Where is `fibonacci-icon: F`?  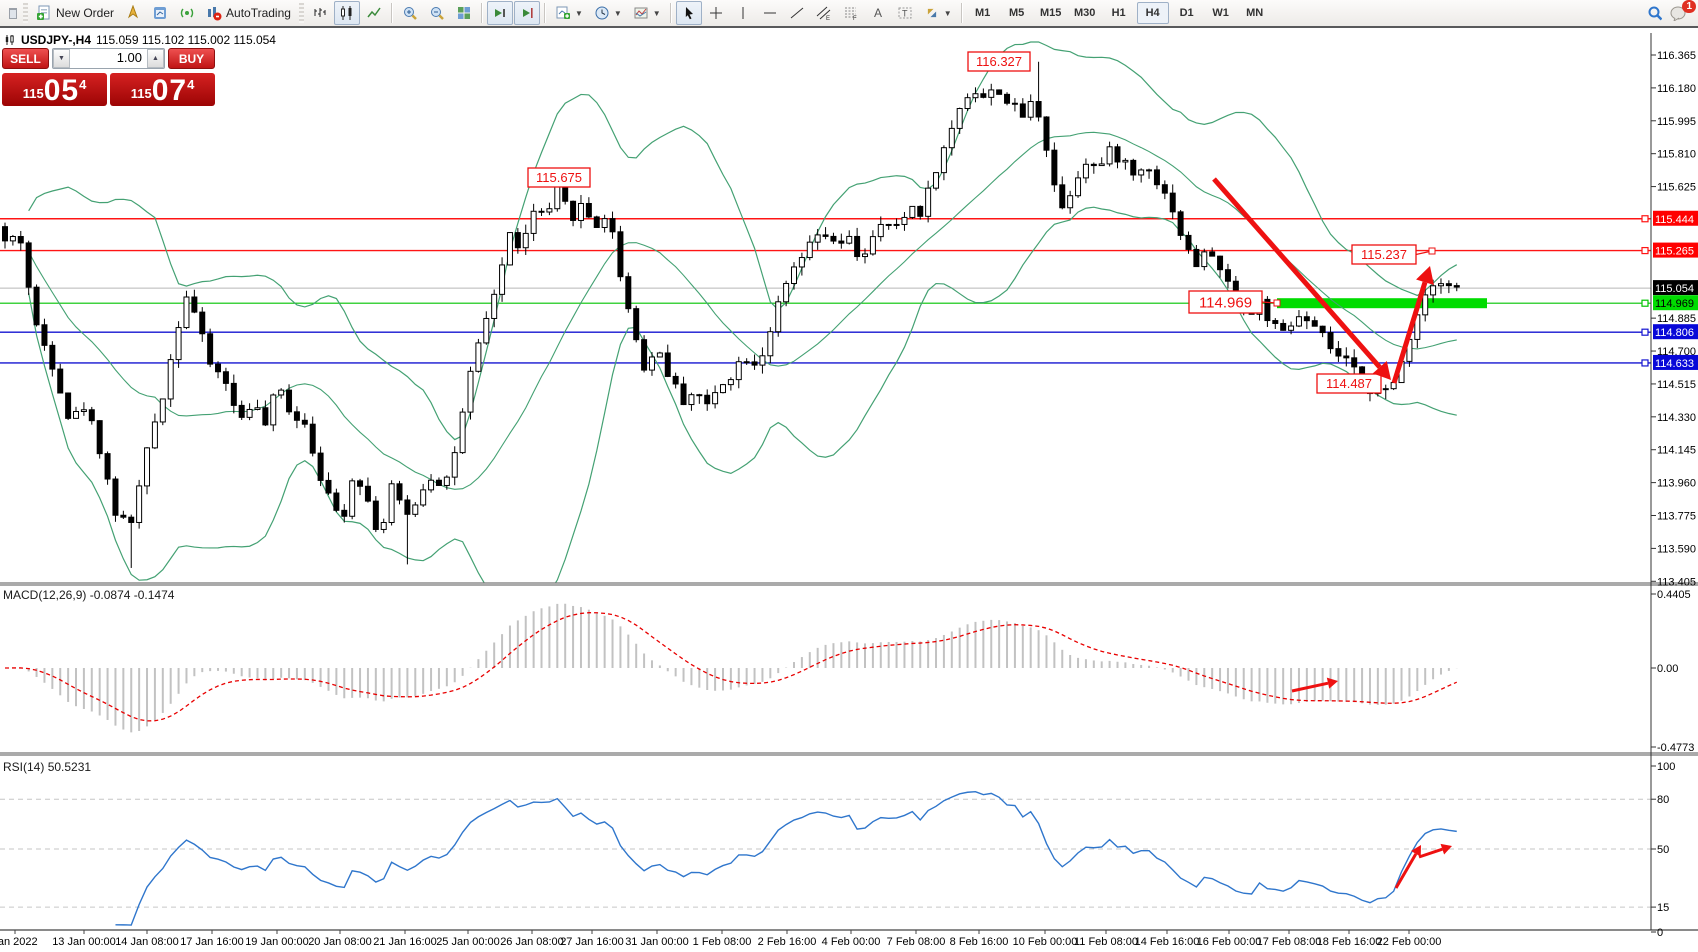 fibonacci-icon: F is located at coordinates (851, 13).